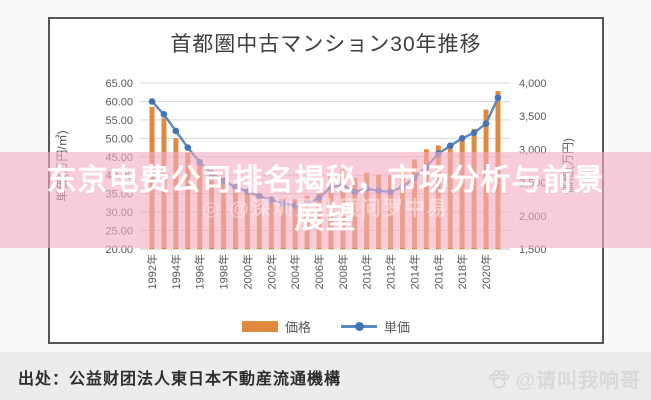  I want to click on left-axis-tick: 50.00, so click(119, 139).